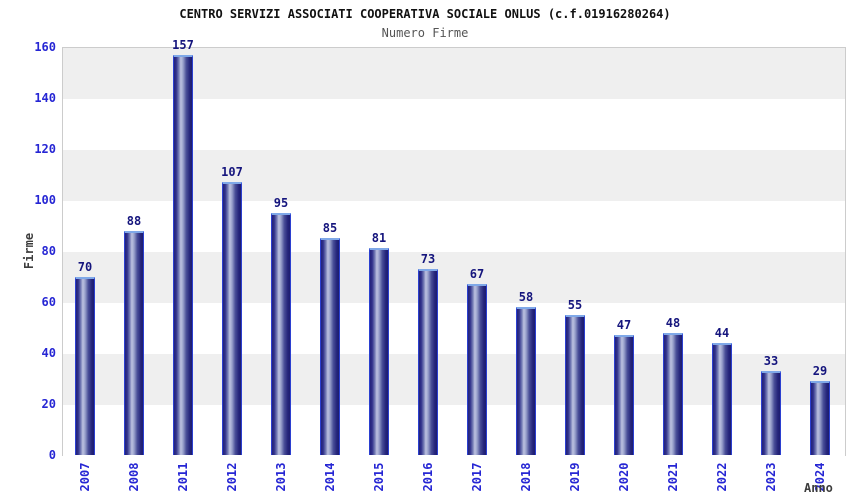 This screenshot has width=850, height=500. I want to click on x-tick-label: 2013, so click(281, 477).